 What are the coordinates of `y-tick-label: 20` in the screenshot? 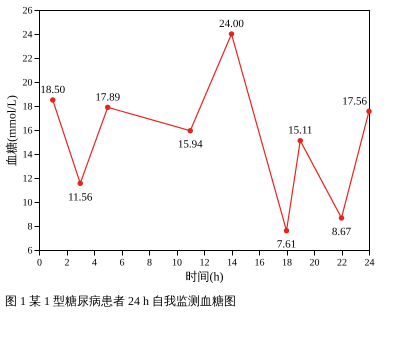 It's located at (27, 83).